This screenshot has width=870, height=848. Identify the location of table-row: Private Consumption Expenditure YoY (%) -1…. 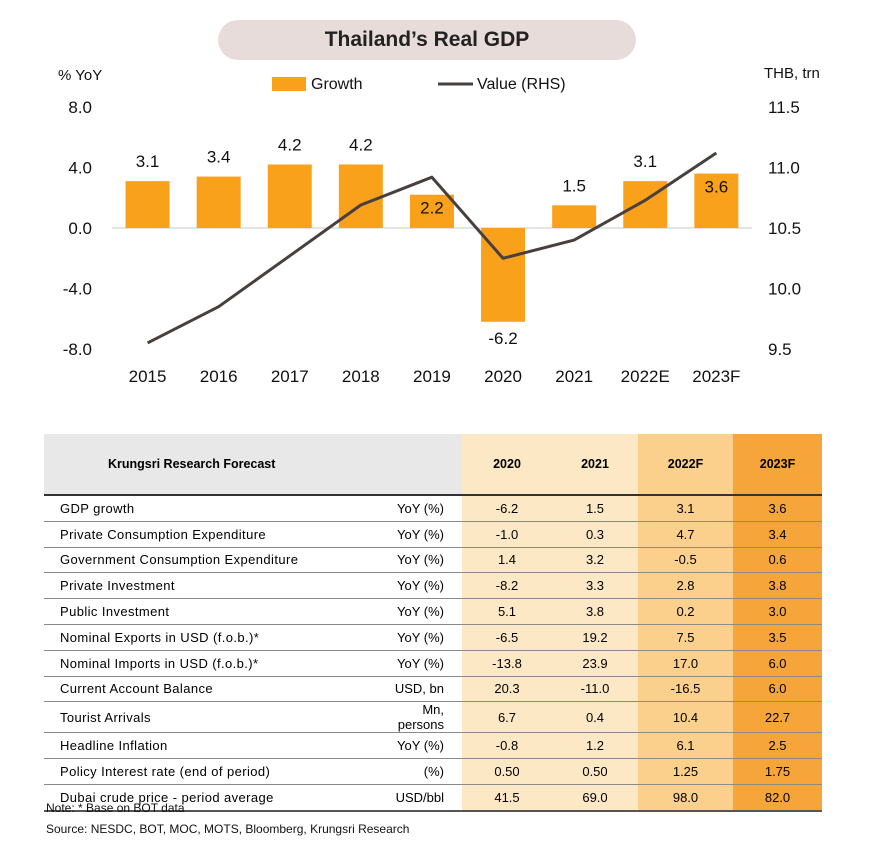
(433, 534).